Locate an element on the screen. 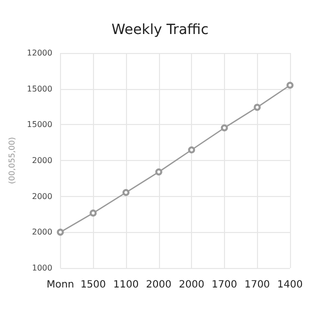  x-tick-label: 1100 is located at coordinates (126, 285).